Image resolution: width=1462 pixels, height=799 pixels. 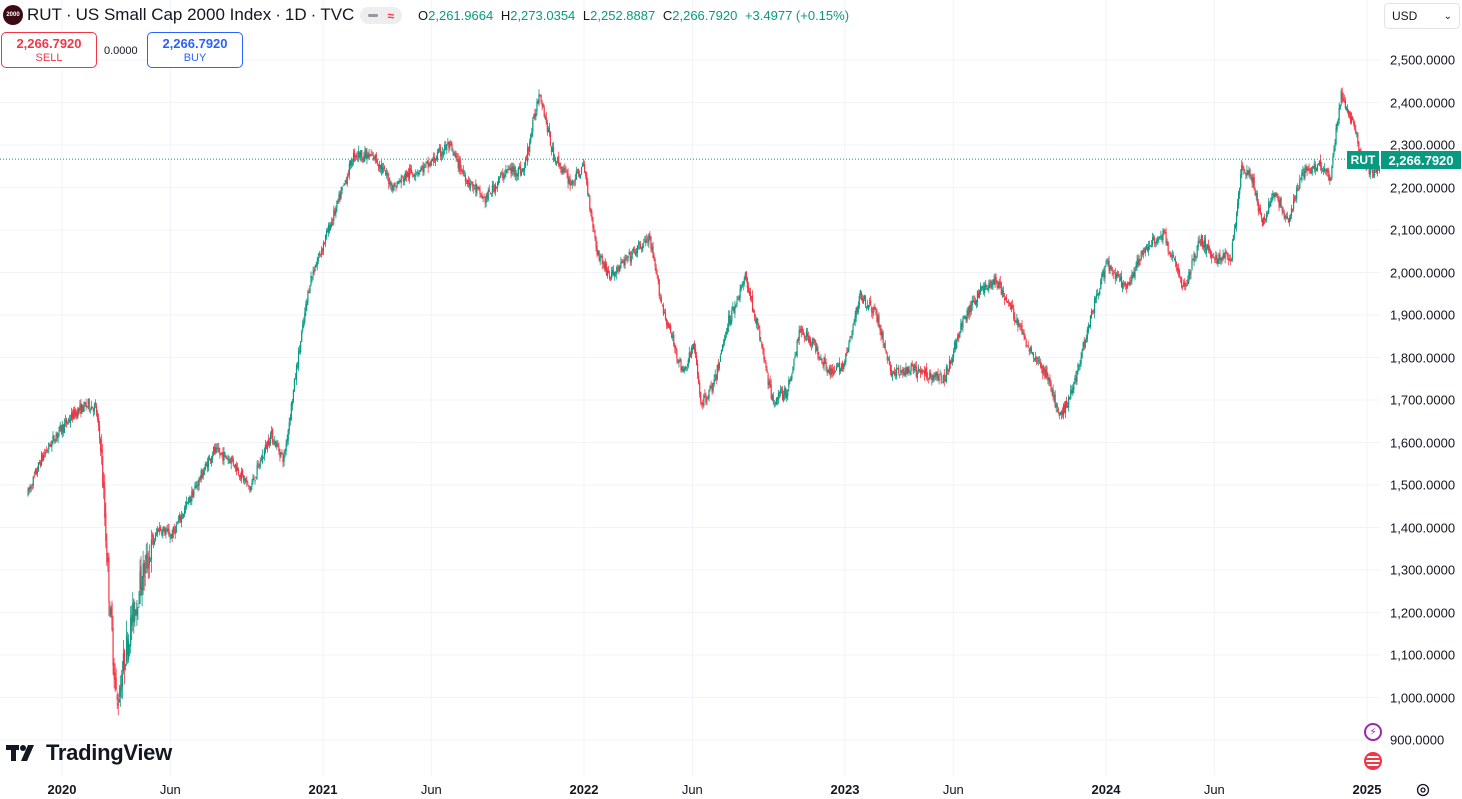 What do you see at coordinates (1421, 160) in the screenshot?
I see `last-price-label: 2,266.7920` at bounding box center [1421, 160].